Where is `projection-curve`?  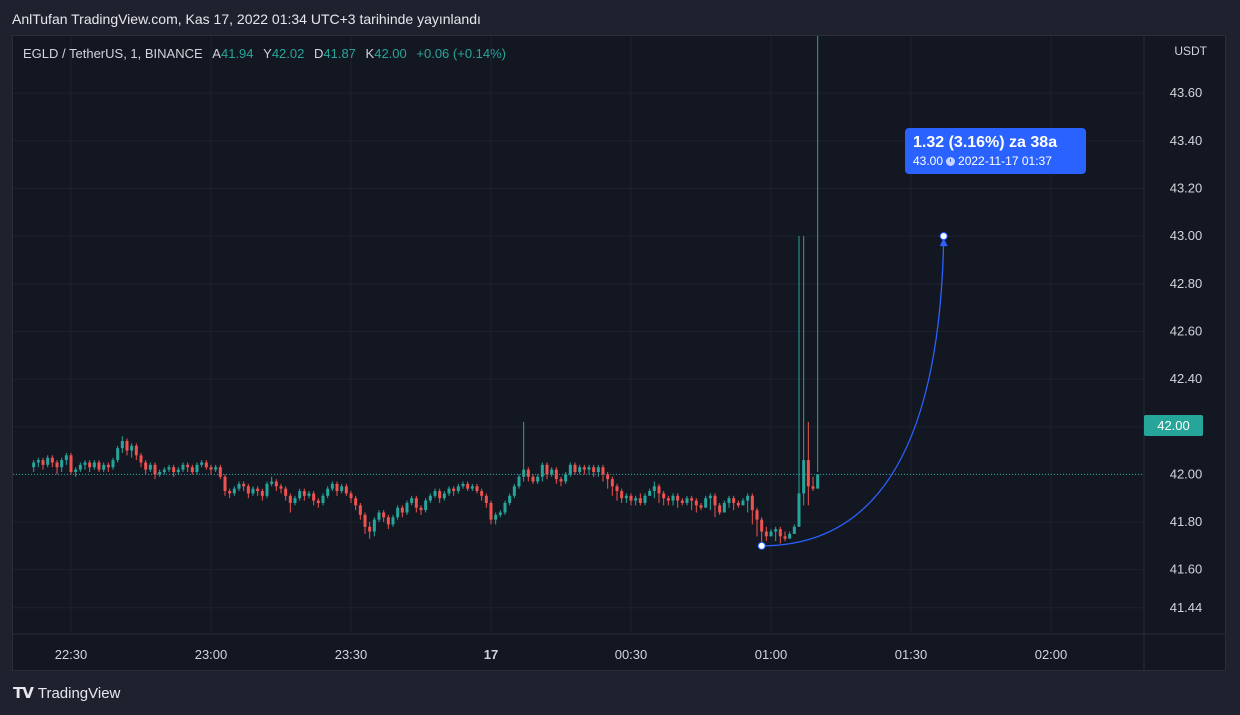
projection-curve is located at coordinates (853, 393).